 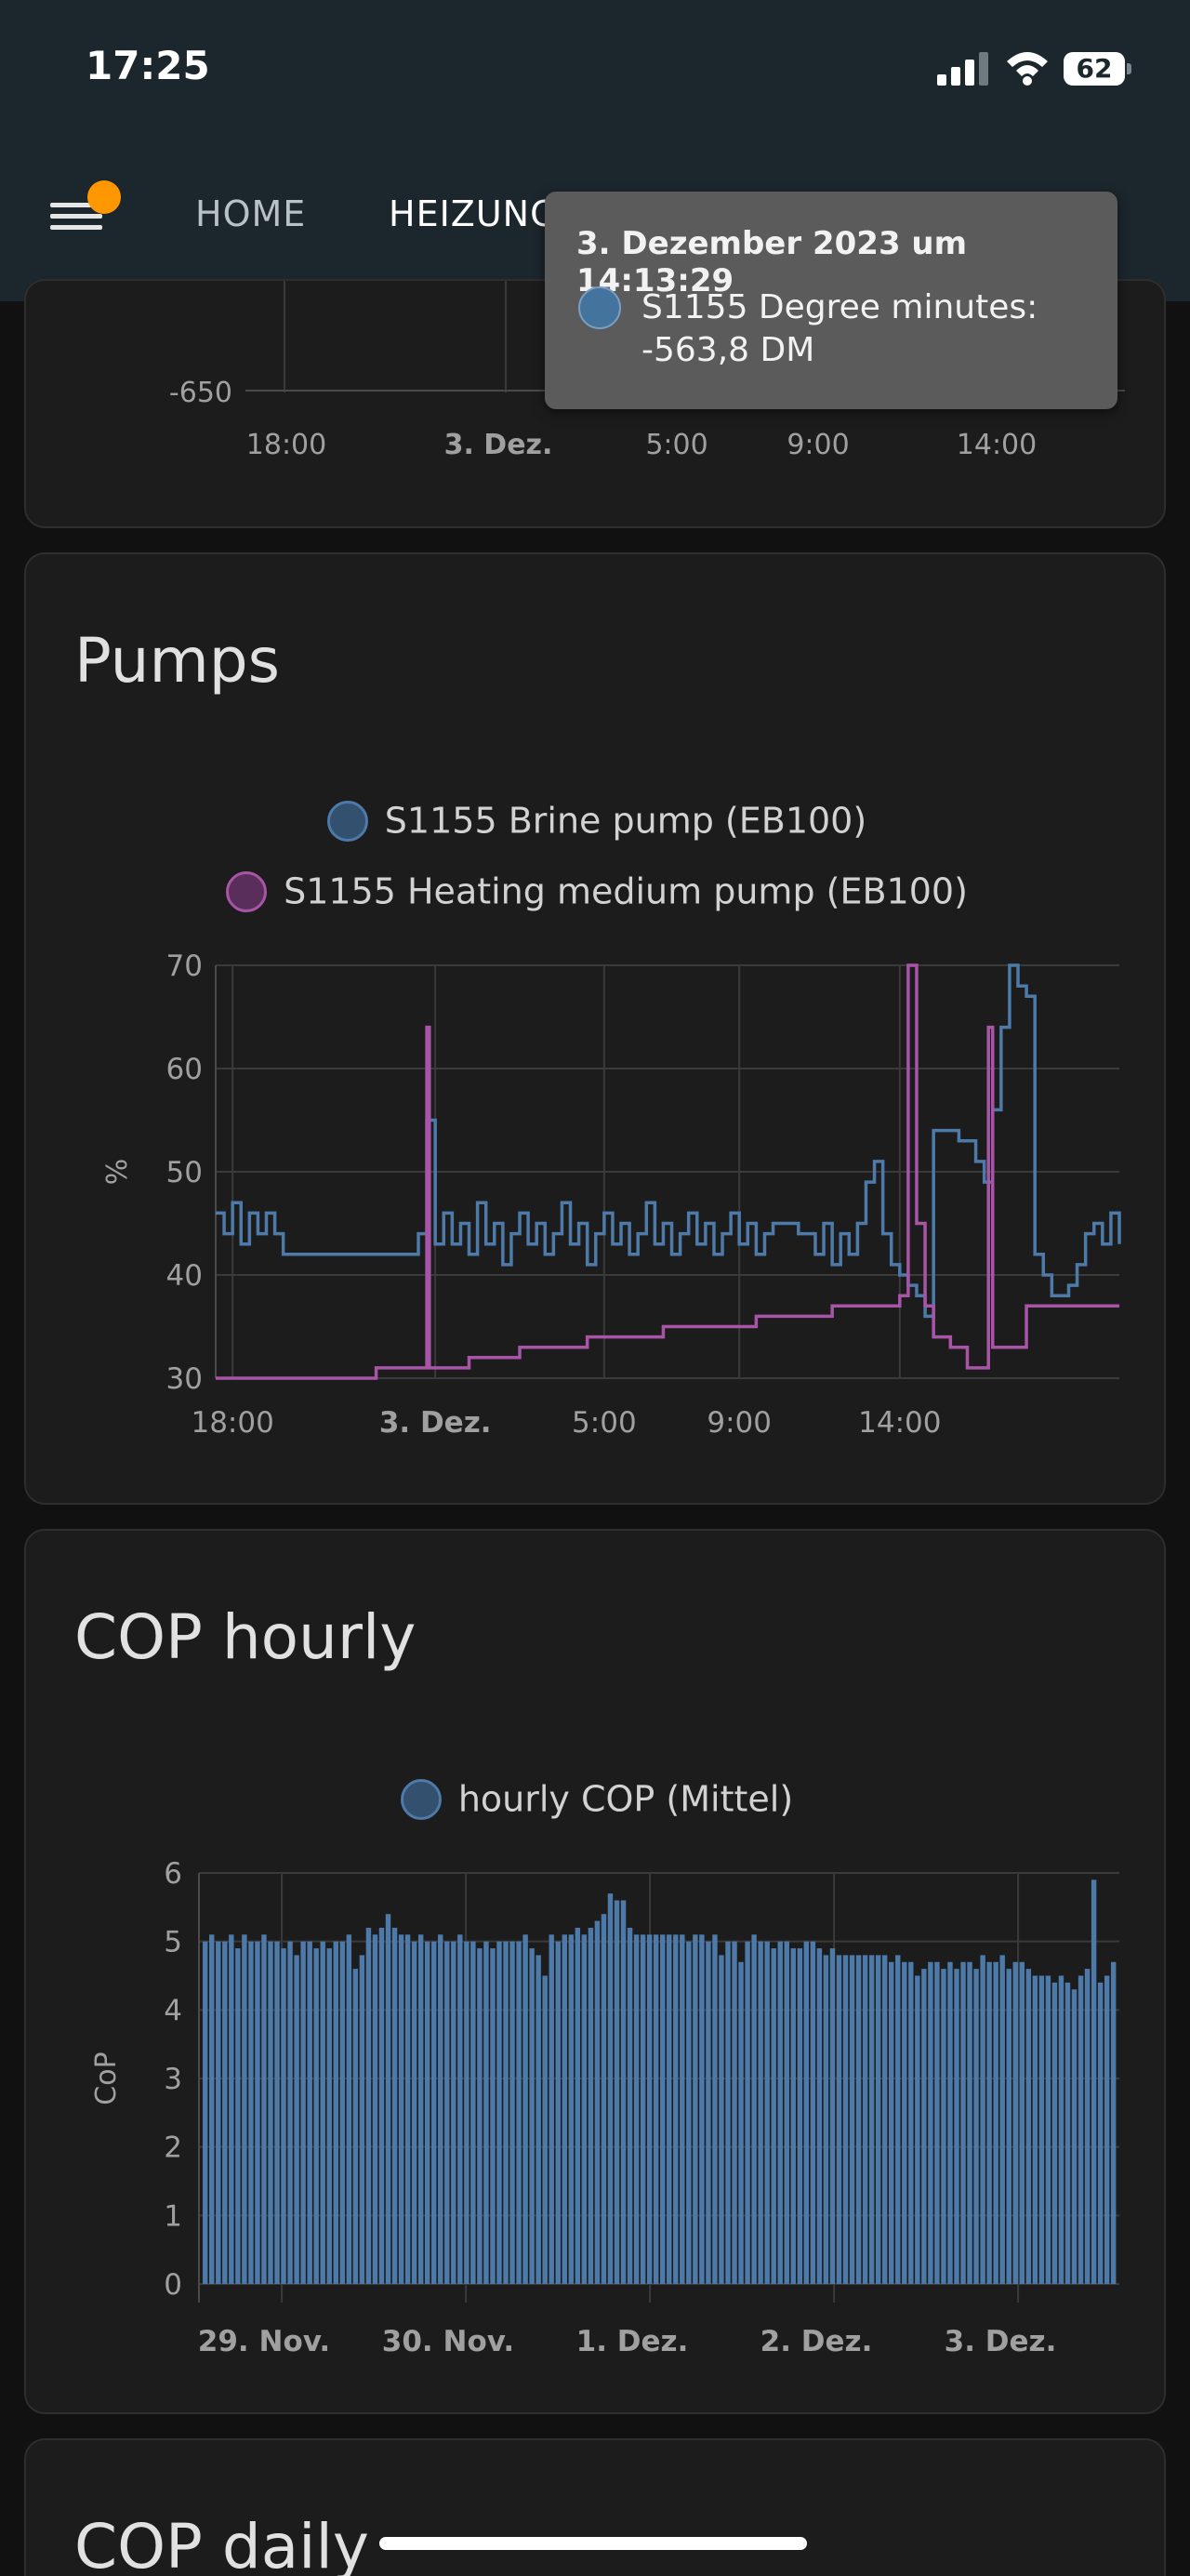 What do you see at coordinates (997, 445) in the screenshot?
I see `prev-x-tick: 14:00` at bounding box center [997, 445].